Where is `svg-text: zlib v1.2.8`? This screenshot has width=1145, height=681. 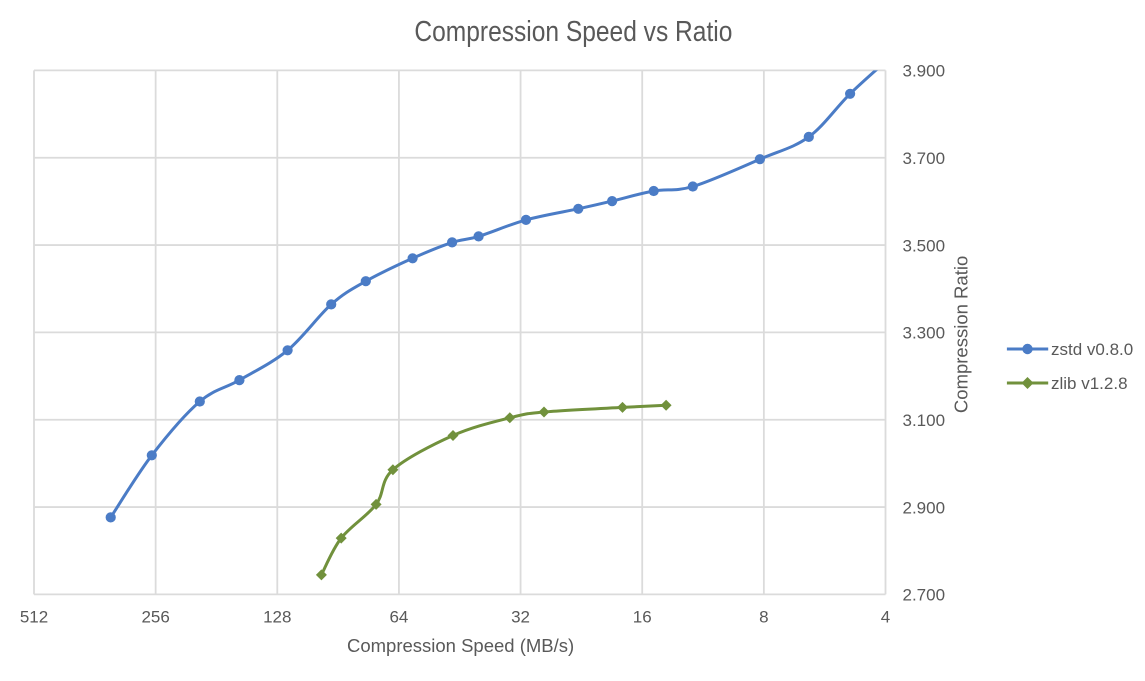
svg-text: zlib v1.2.8 is located at coordinates (1089, 383).